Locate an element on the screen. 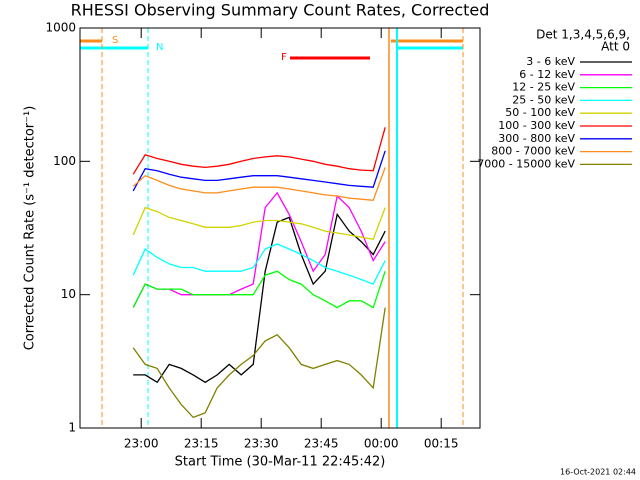 Image resolution: width=640 pixels, height=480 pixels. y-axis-label: Corrected Count Rate (s⁻¹ detector⁻¹) is located at coordinates (30, 228).